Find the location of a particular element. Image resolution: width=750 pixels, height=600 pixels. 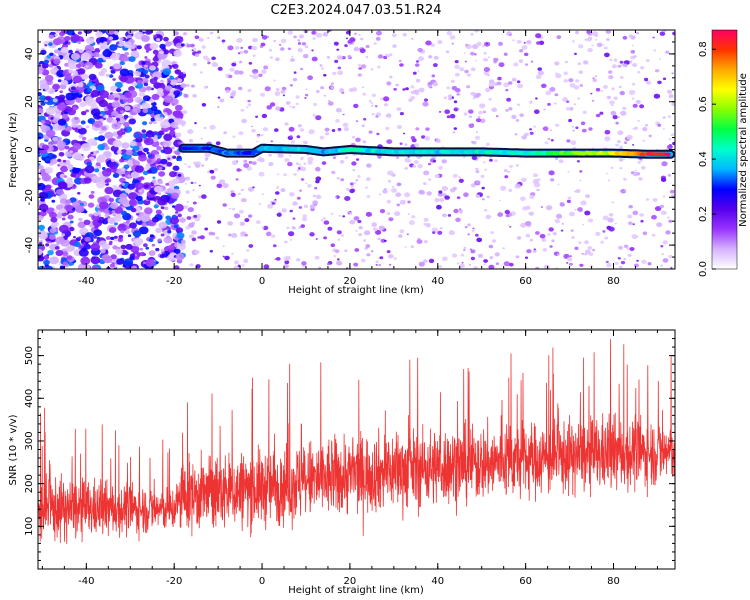

spectrogram-y-tick-label: 0 is located at coordinates (29, 149).